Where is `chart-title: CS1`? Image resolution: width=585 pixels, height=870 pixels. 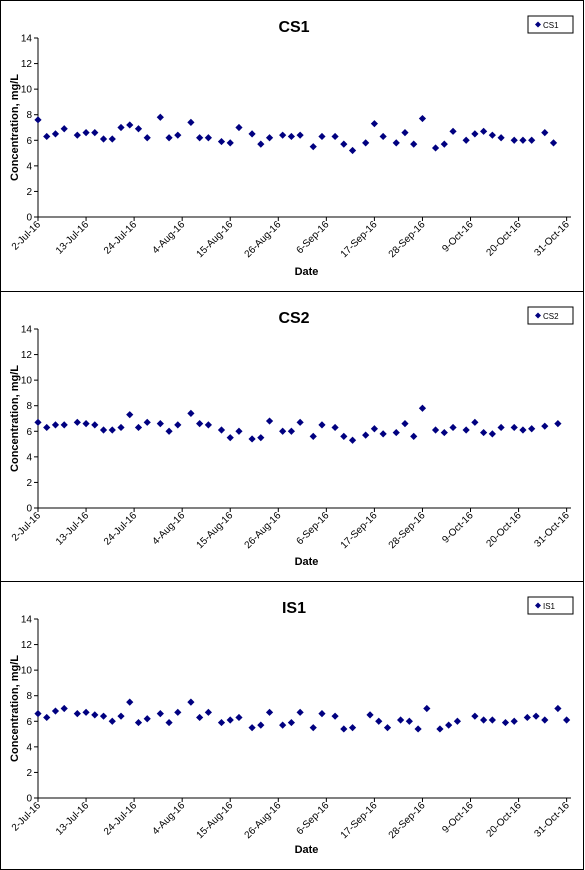 chart-title: CS1 is located at coordinates (293, 27).